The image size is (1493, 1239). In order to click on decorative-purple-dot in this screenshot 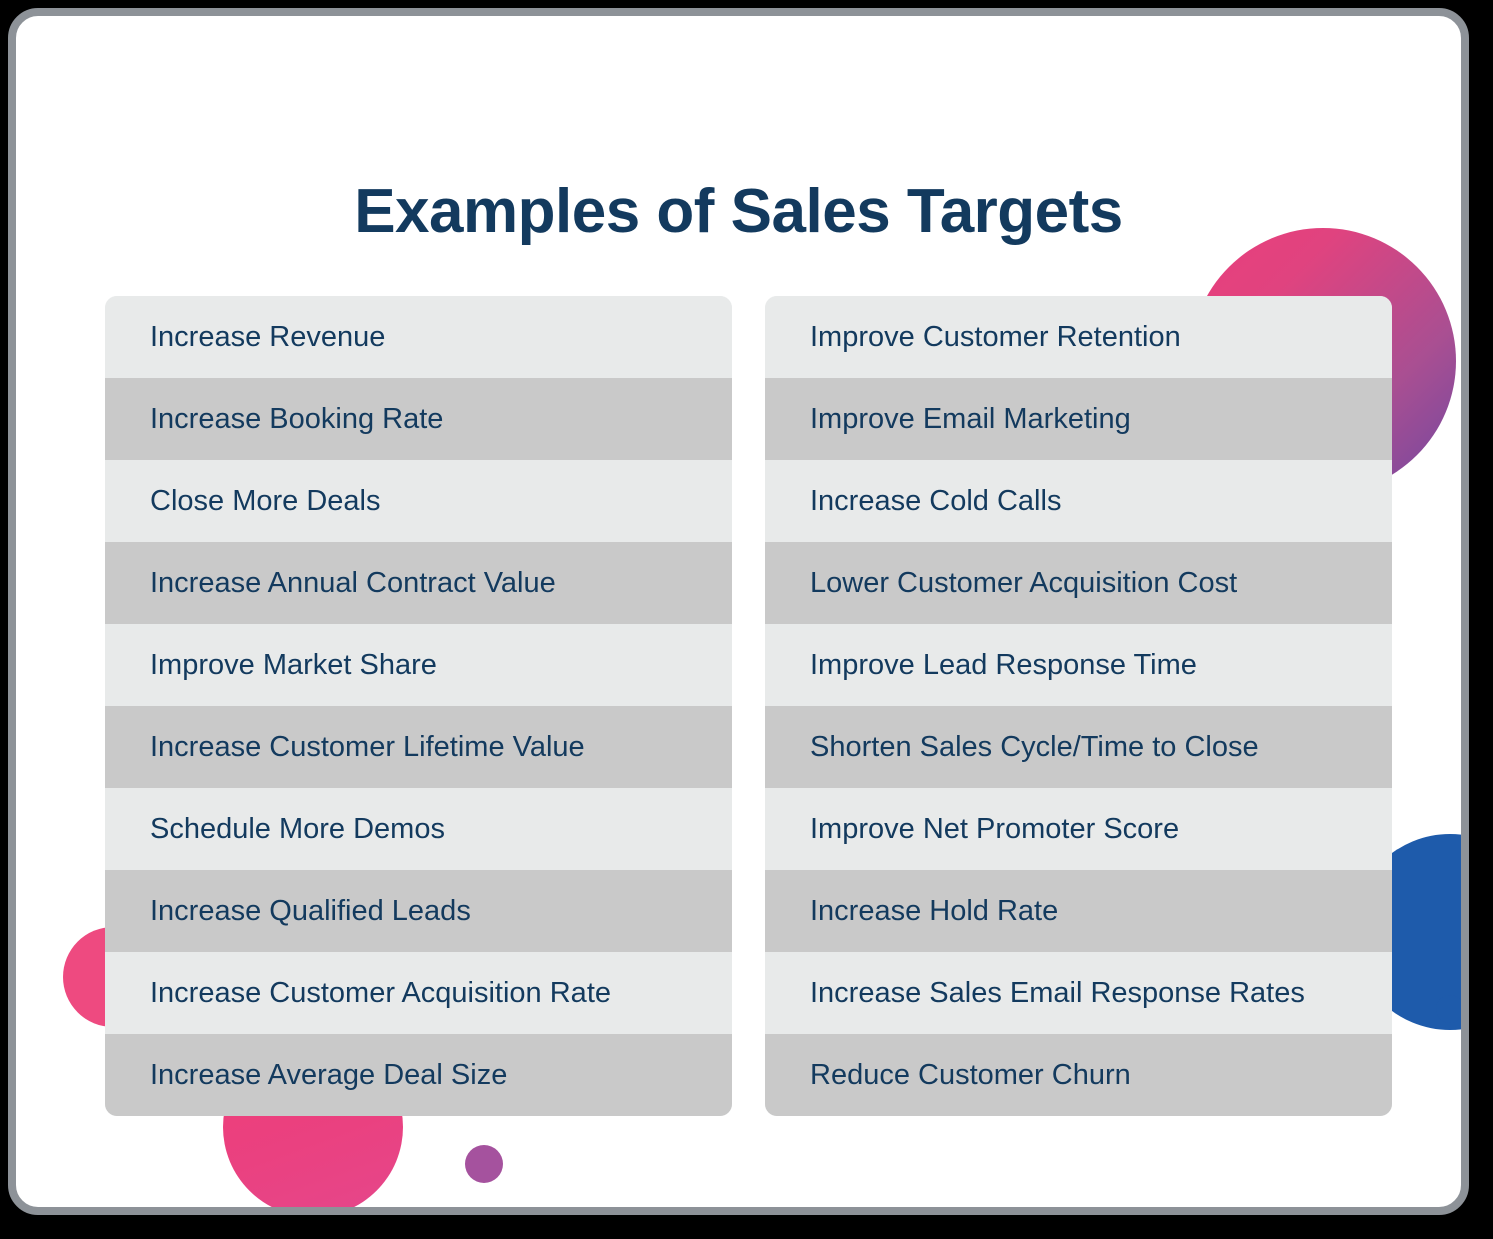, I will do `click(484, 1164)`.